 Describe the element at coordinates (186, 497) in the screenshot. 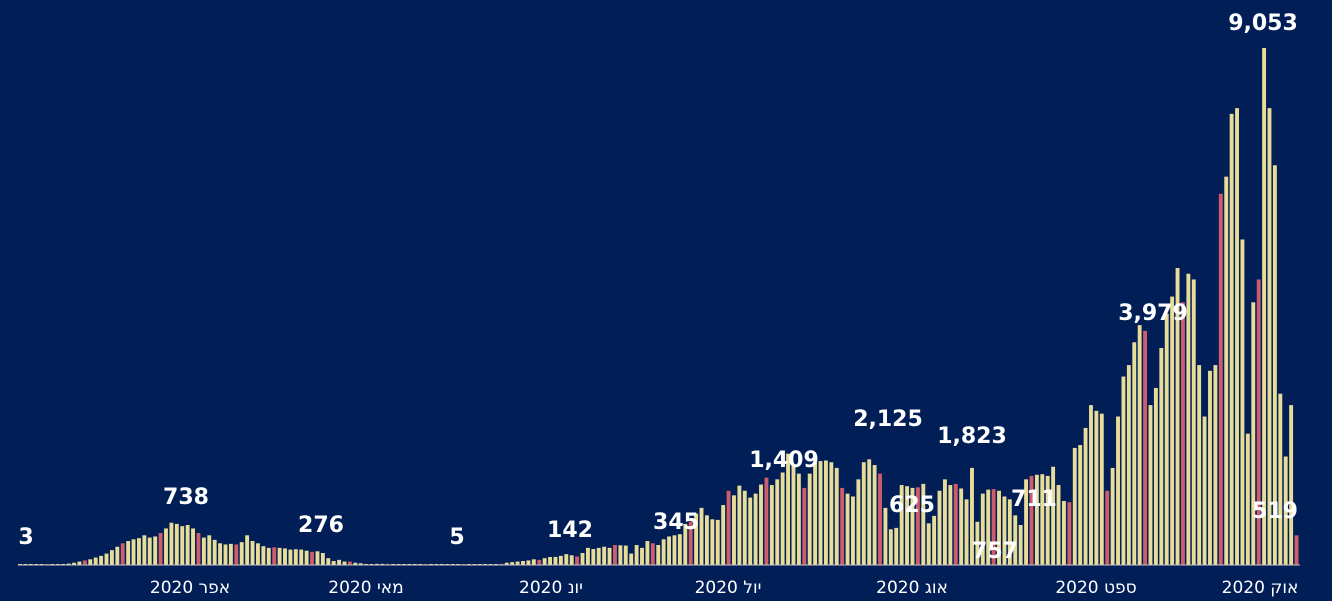

I see `annotation-738: 738` at that location.